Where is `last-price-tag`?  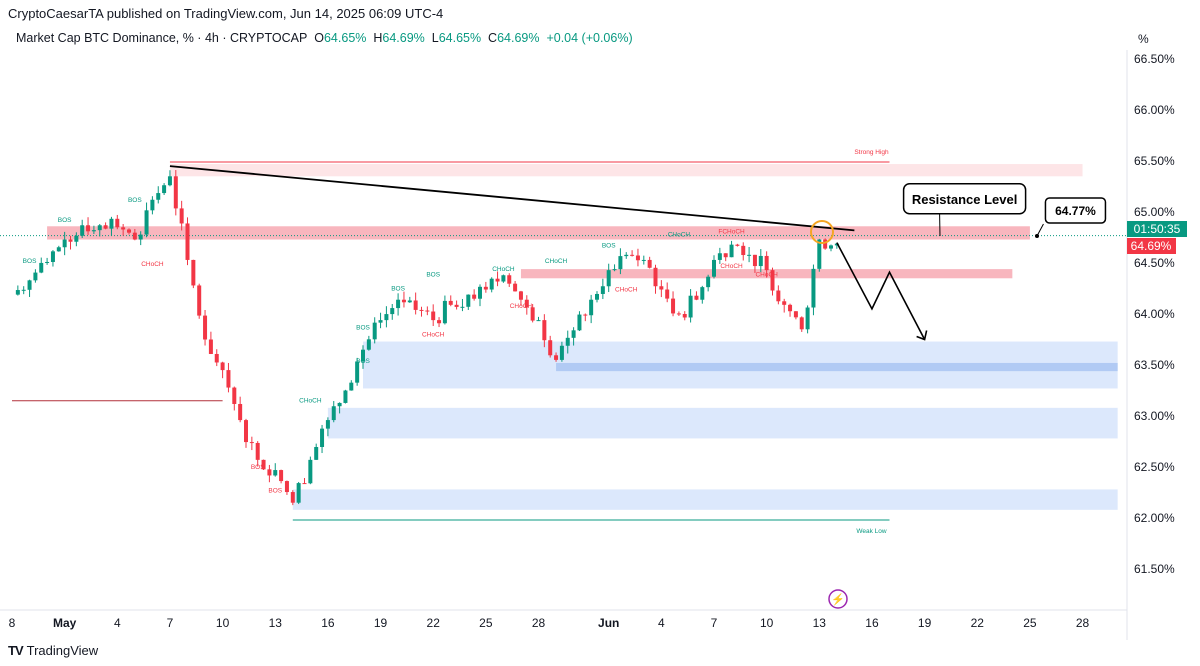
last-price-tag is located at coordinates (1151, 246).